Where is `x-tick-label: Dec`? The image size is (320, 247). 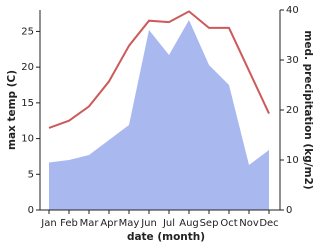 x-tick-label: Dec is located at coordinates (268, 223).